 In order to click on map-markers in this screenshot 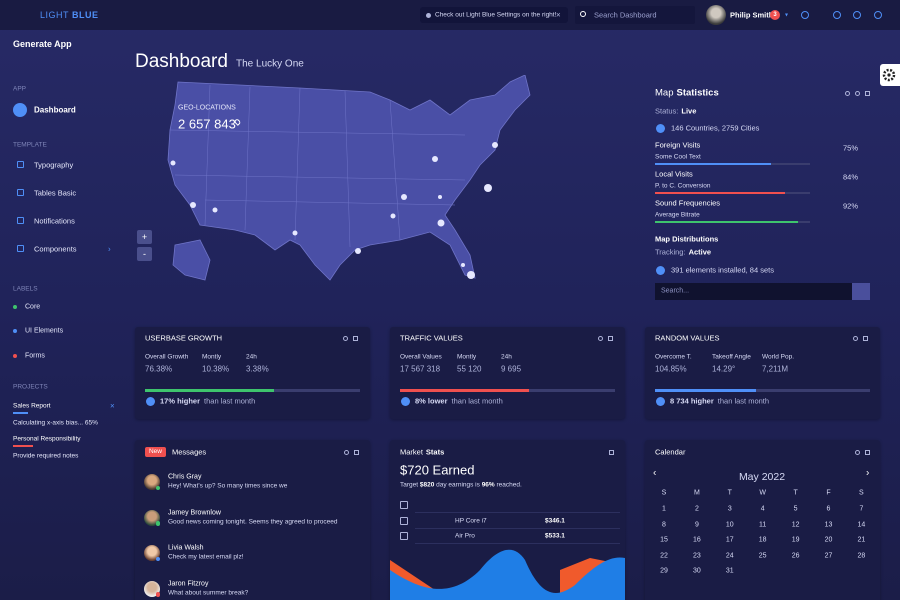, I will do `click(334, 210)`.